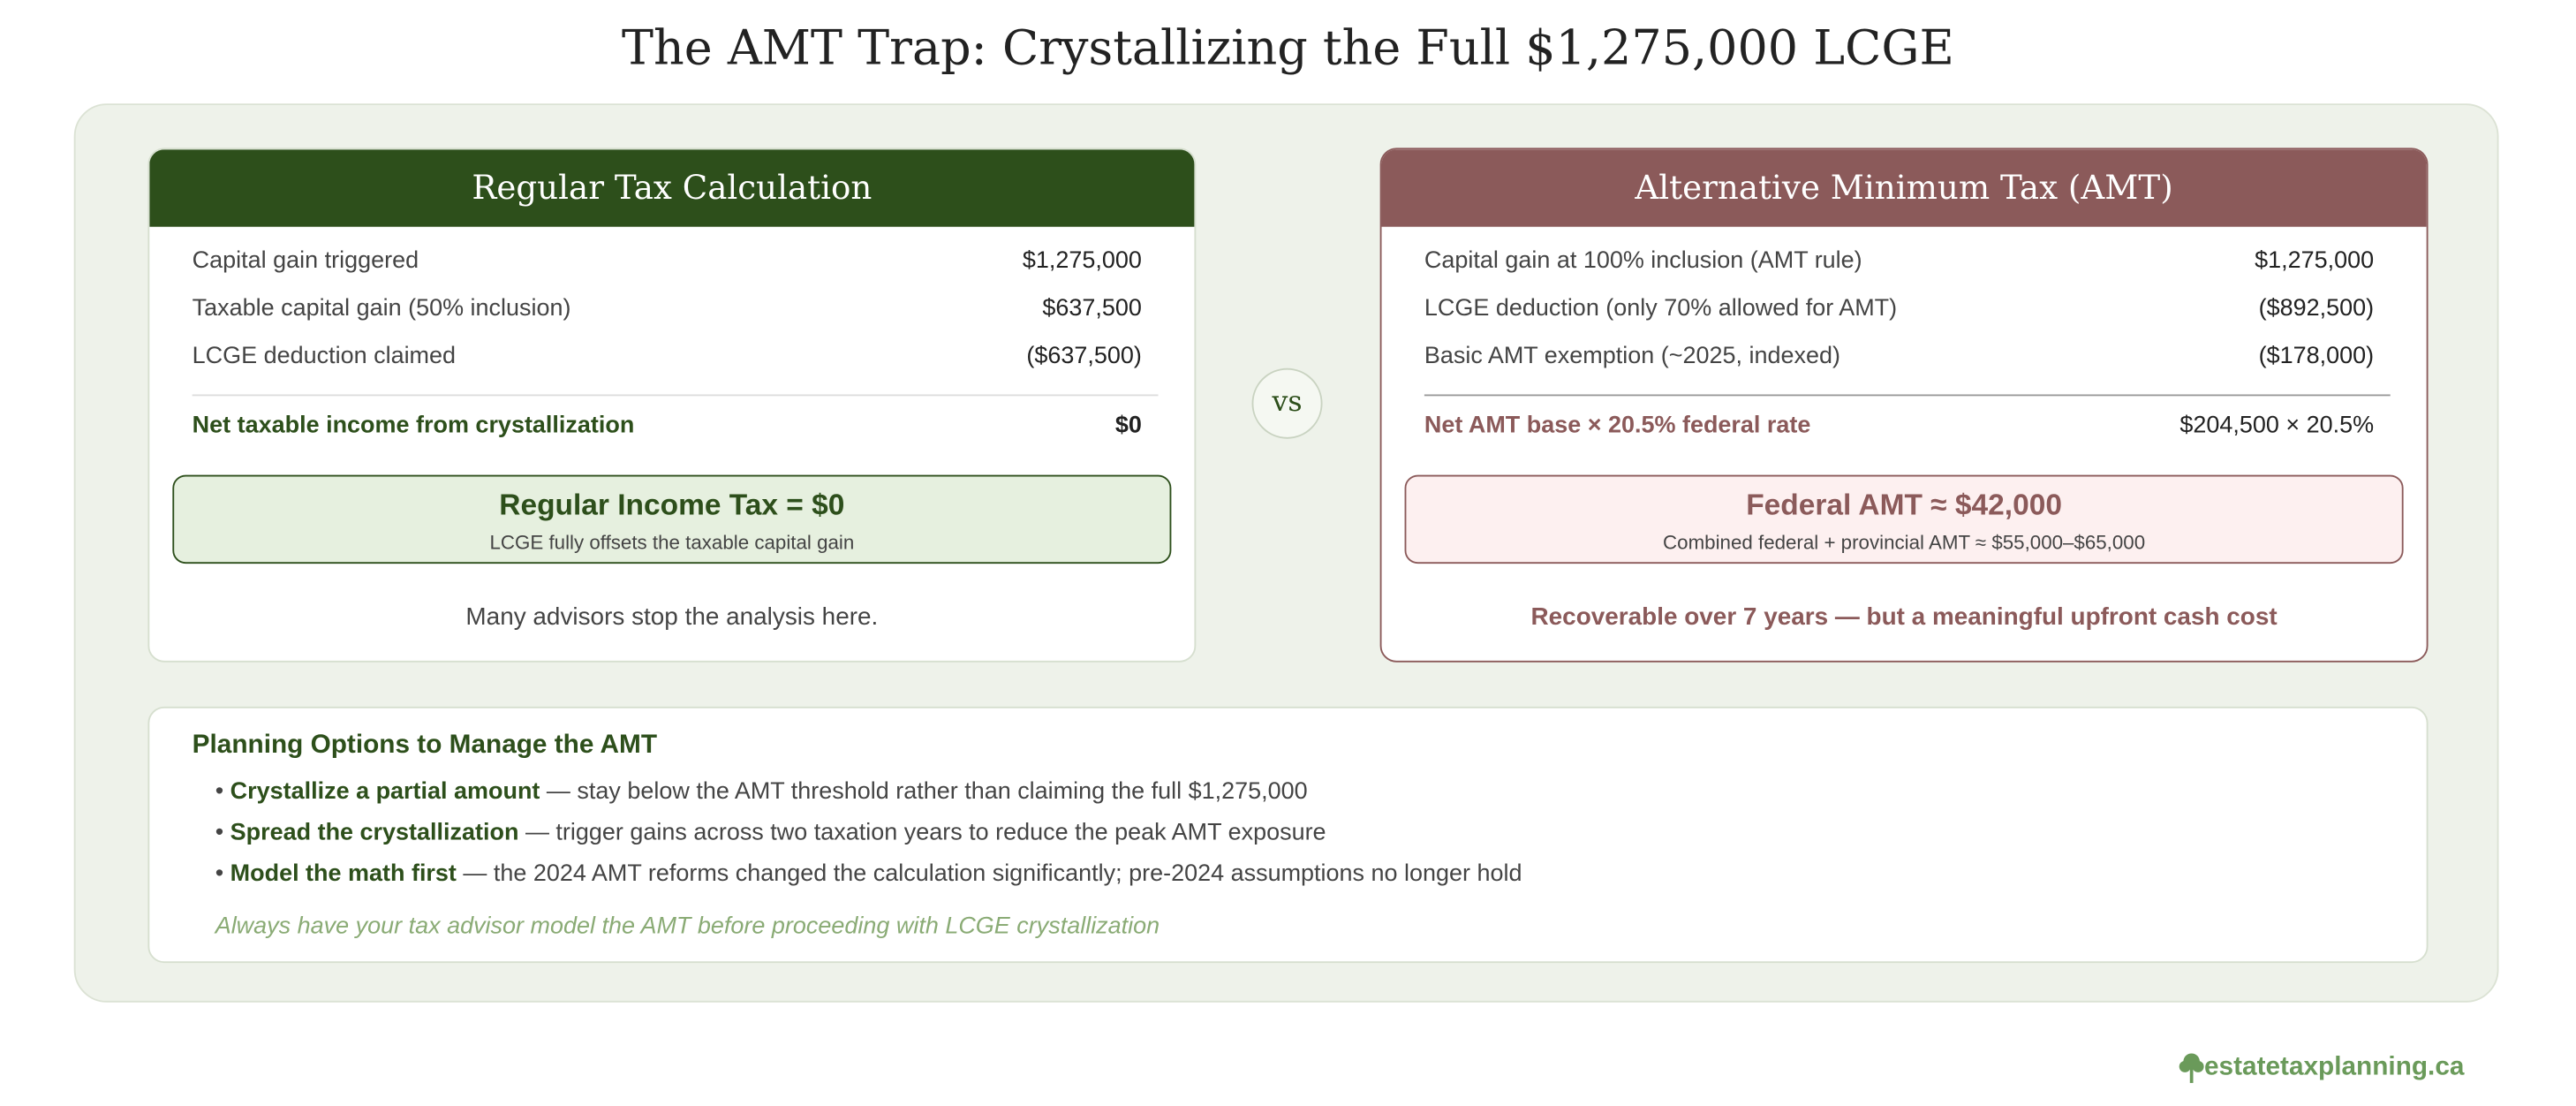 Image resolution: width=2576 pixels, height=1106 pixels. What do you see at coordinates (413, 425) in the screenshot?
I see `total-label: Net taxable income from crystallization` at bounding box center [413, 425].